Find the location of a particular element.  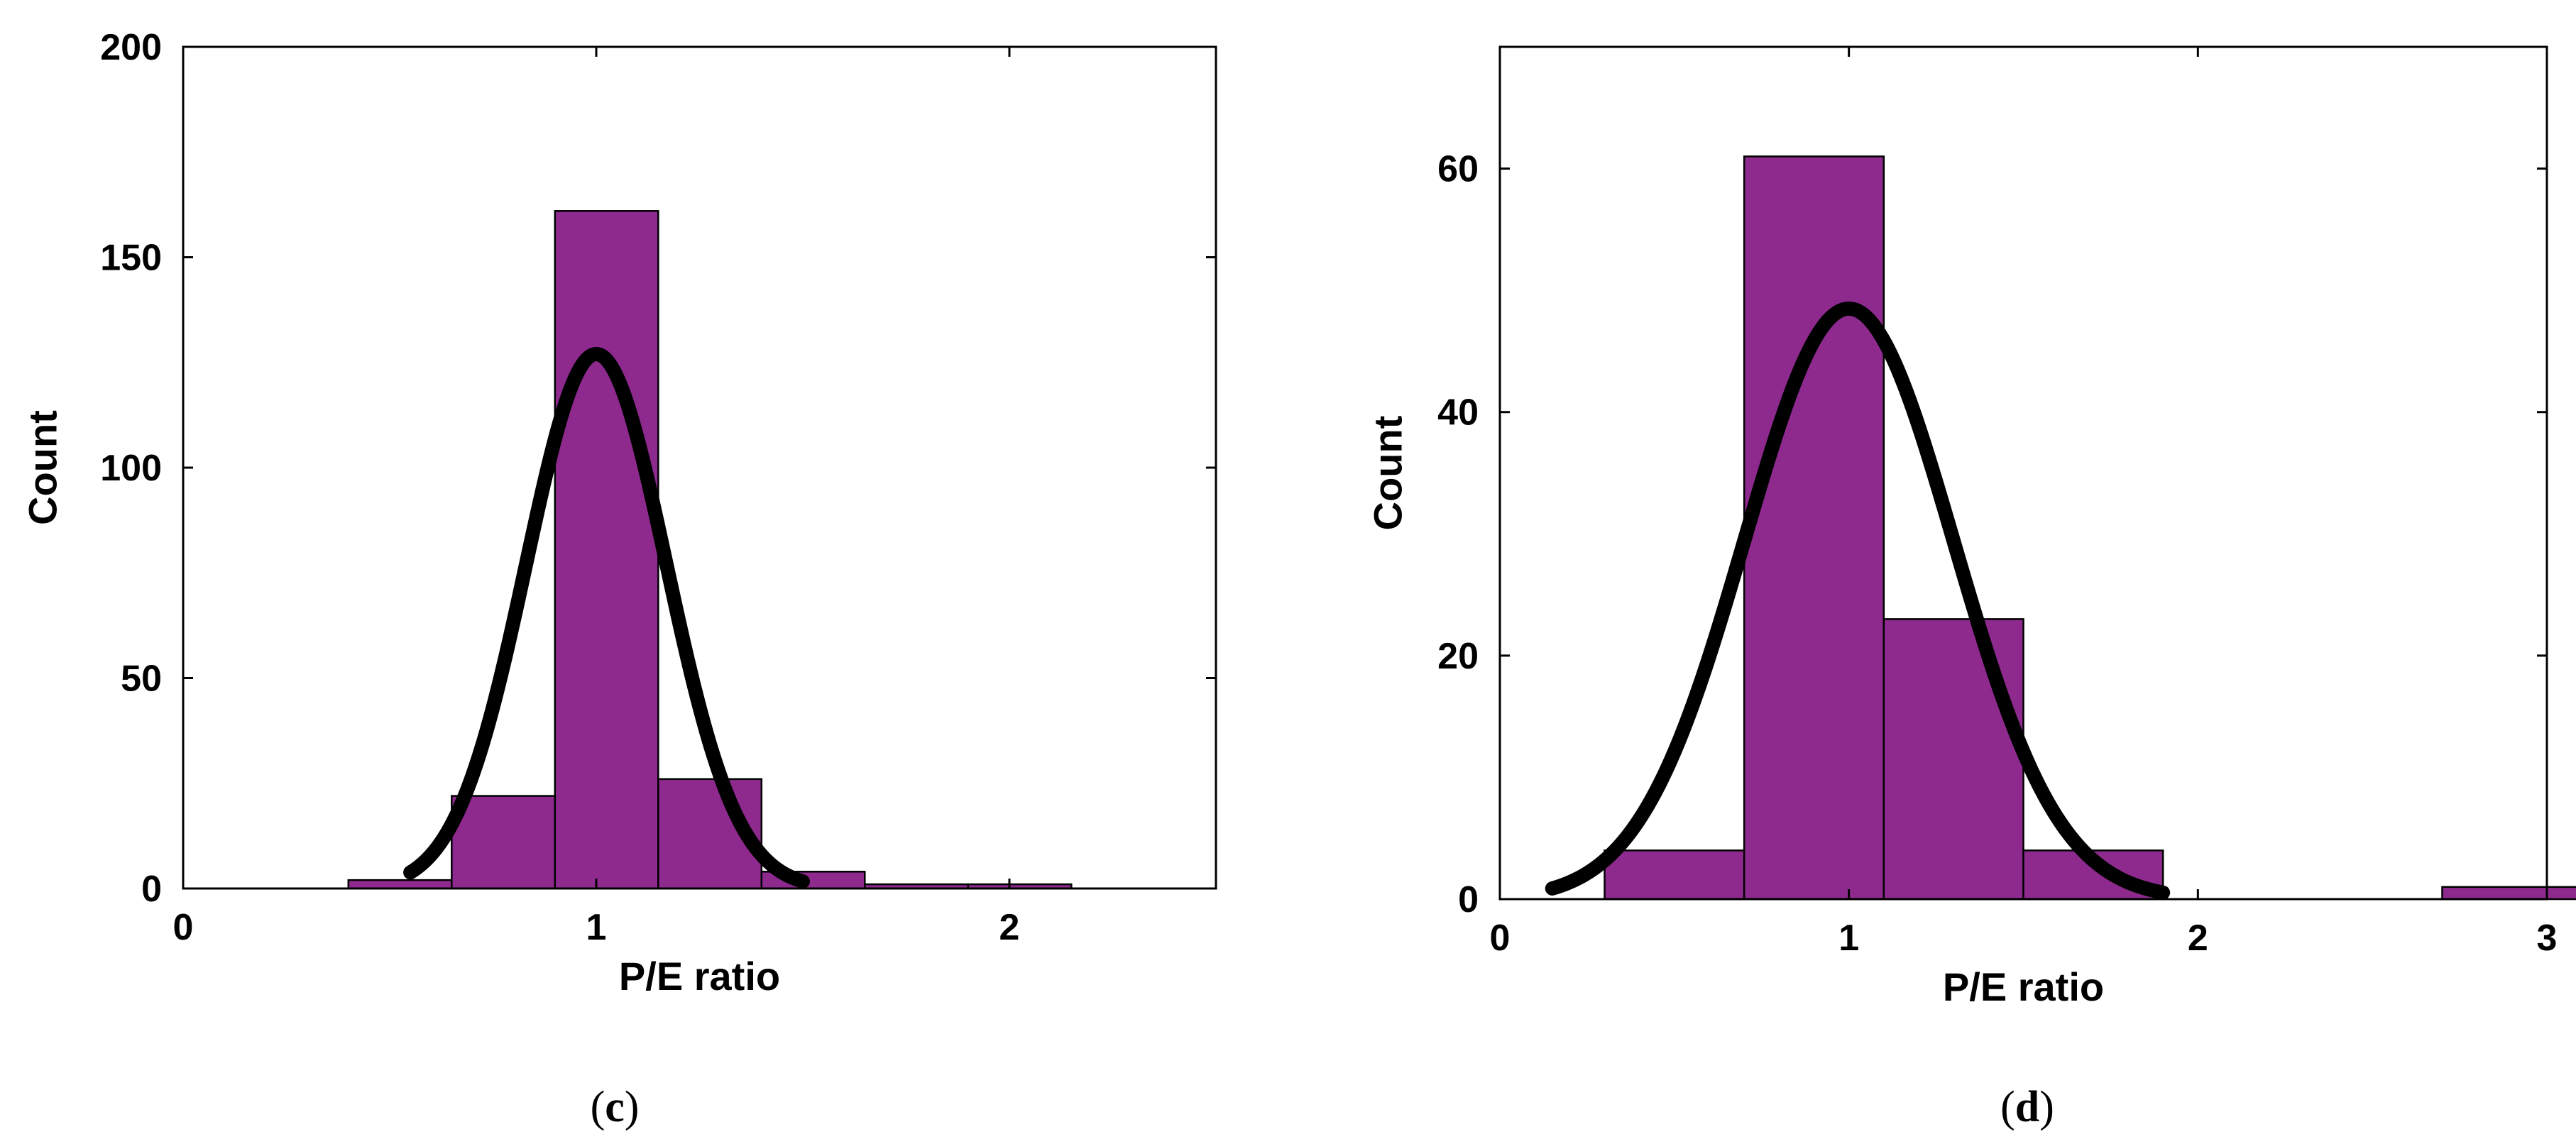

x-tick-label-c: 1 is located at coordinates (596, 928).